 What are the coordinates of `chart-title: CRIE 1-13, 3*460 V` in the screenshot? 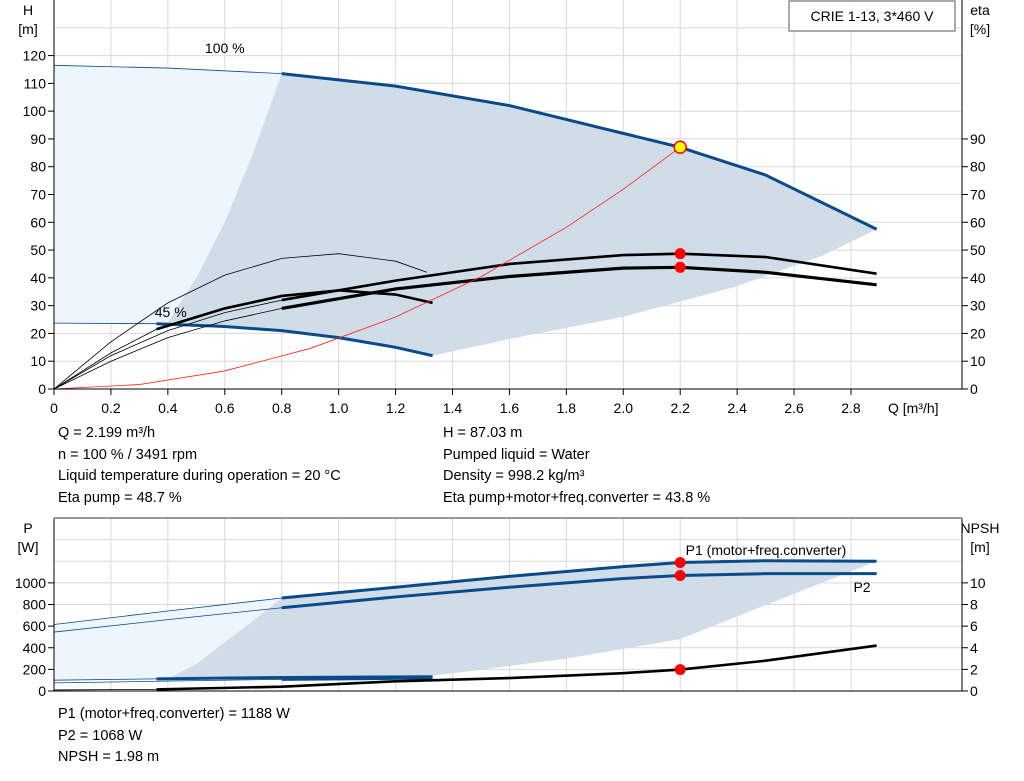 It's located at (873, 16).